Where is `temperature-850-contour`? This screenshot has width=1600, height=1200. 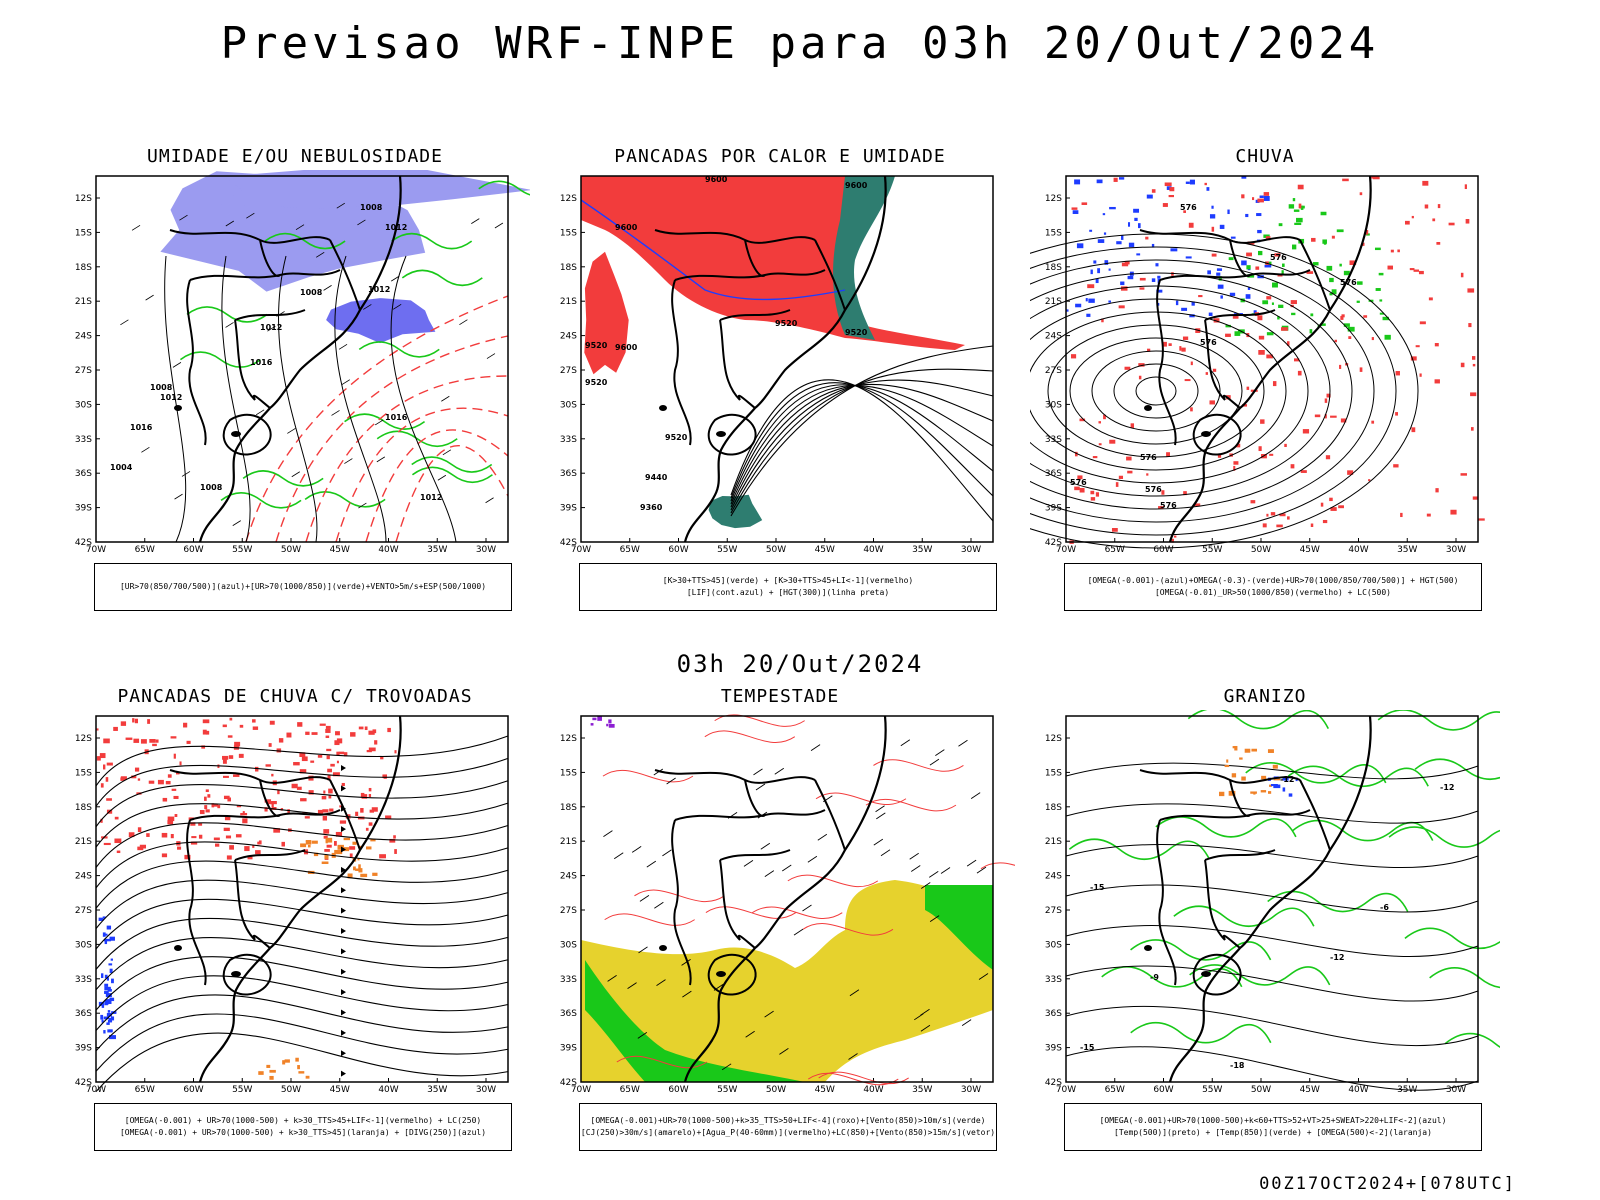 temperature-850-contour is located at coordinates (1444, 837).